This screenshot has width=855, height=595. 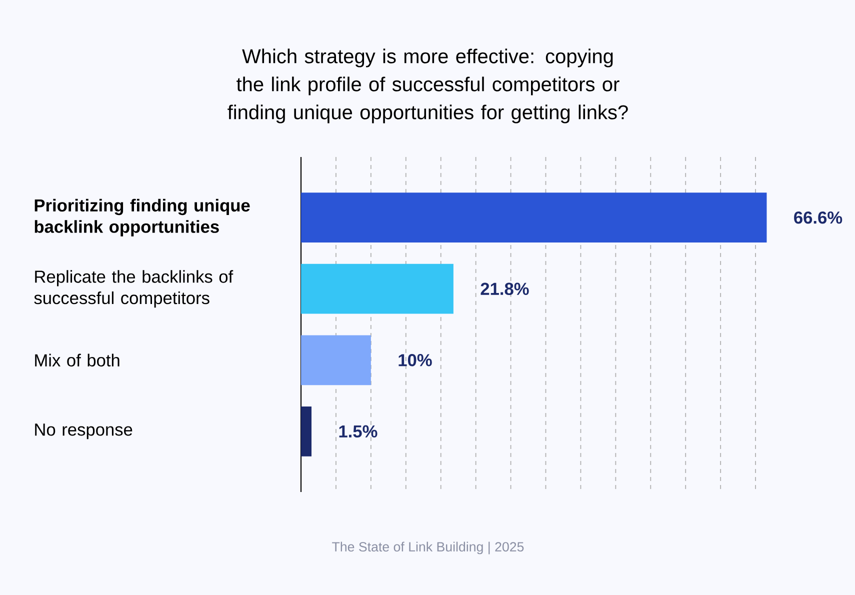 What do you see at coordinates (415, 360) in the screenshot?
I see `data-label: 10%` at bounding box center [415, 360].